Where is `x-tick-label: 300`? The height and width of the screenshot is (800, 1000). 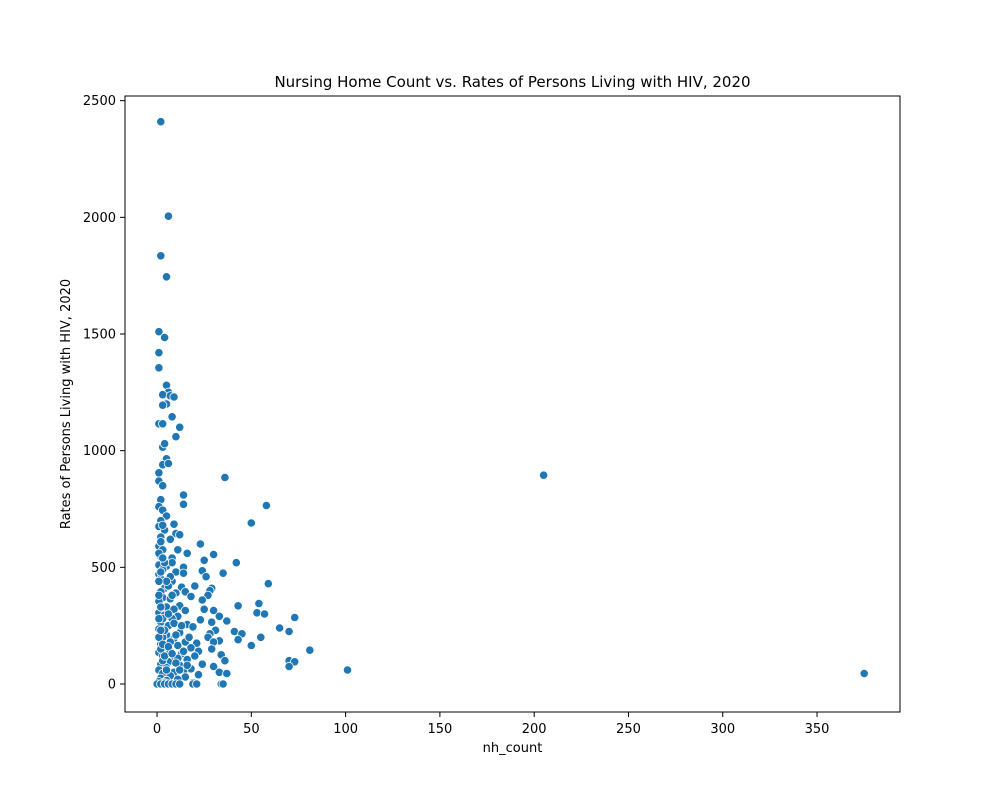 x-tick-label: 300 is located at coordinates (722, 729).